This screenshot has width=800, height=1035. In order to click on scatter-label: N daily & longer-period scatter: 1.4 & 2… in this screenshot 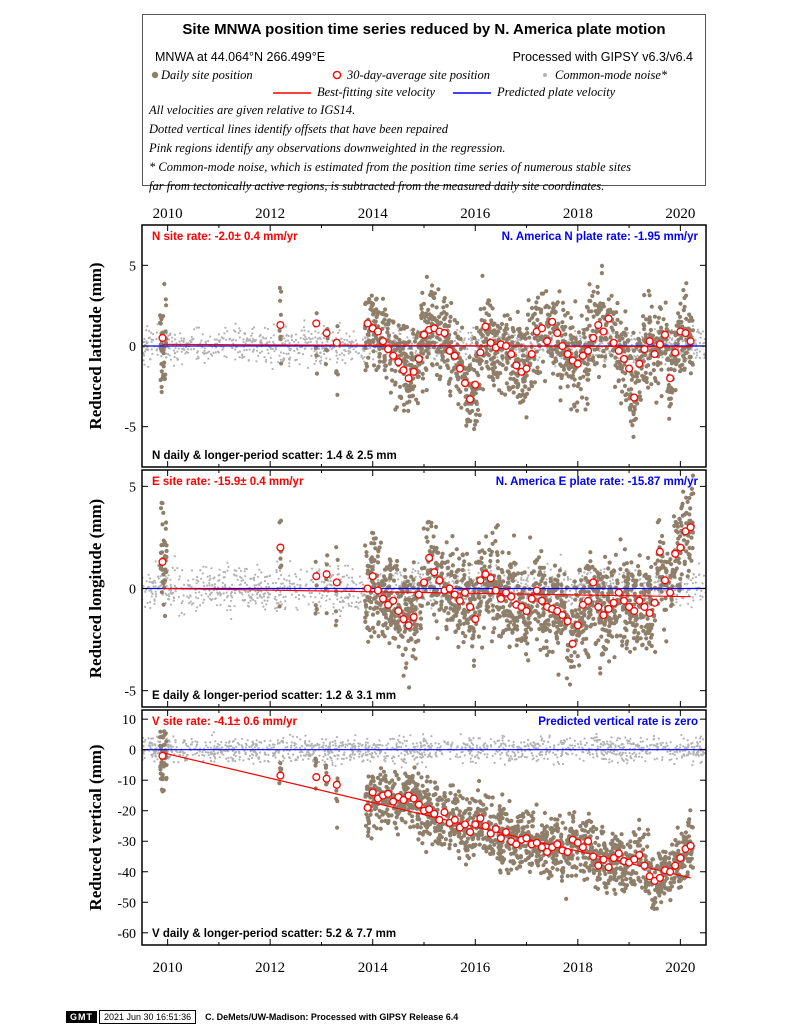, I will do `click(274, 456)`.